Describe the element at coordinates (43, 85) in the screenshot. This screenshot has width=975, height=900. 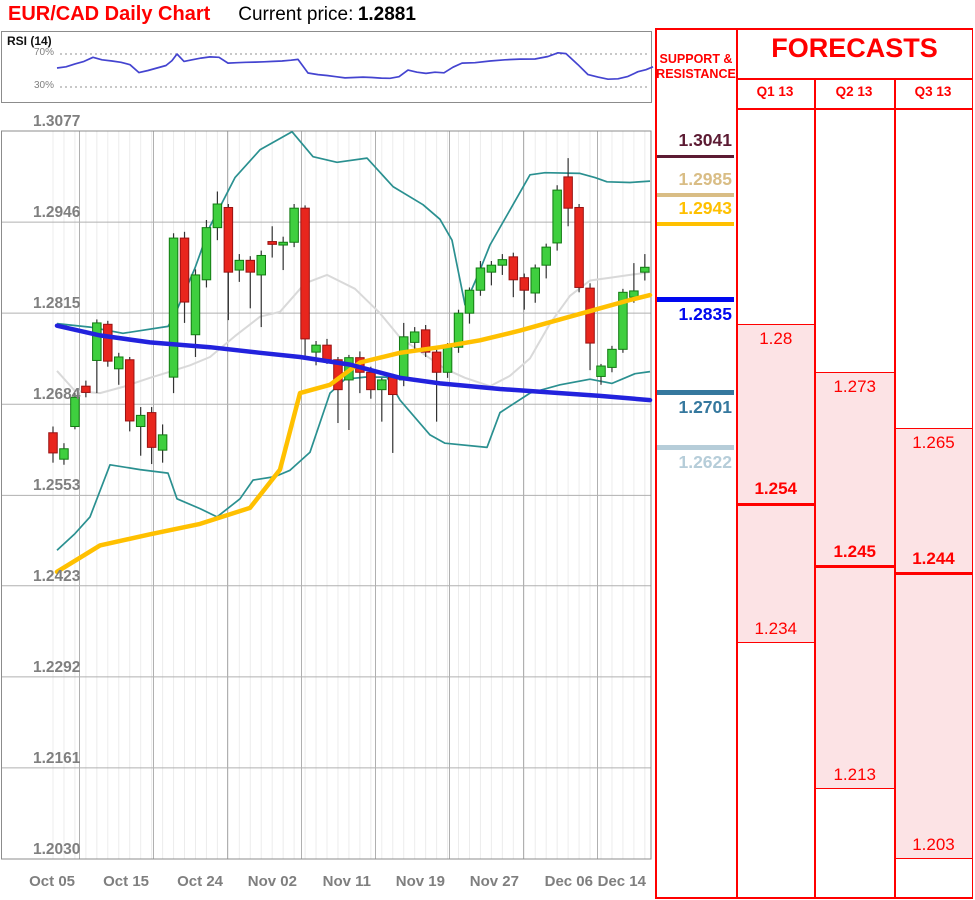
I see `rsi-30-label: 30%` at that location.